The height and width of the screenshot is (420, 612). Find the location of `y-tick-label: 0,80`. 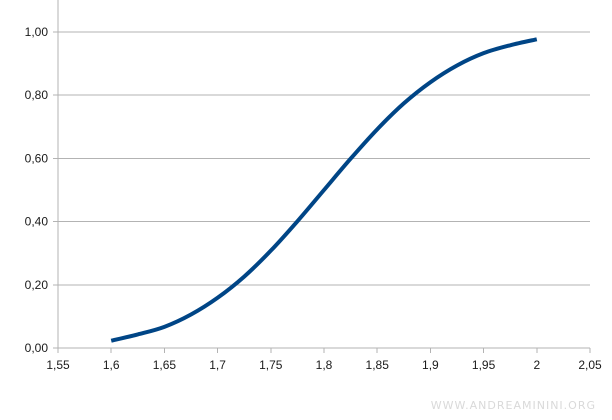

y-tick-label: 0,80 is located at coordinates (37, 95).